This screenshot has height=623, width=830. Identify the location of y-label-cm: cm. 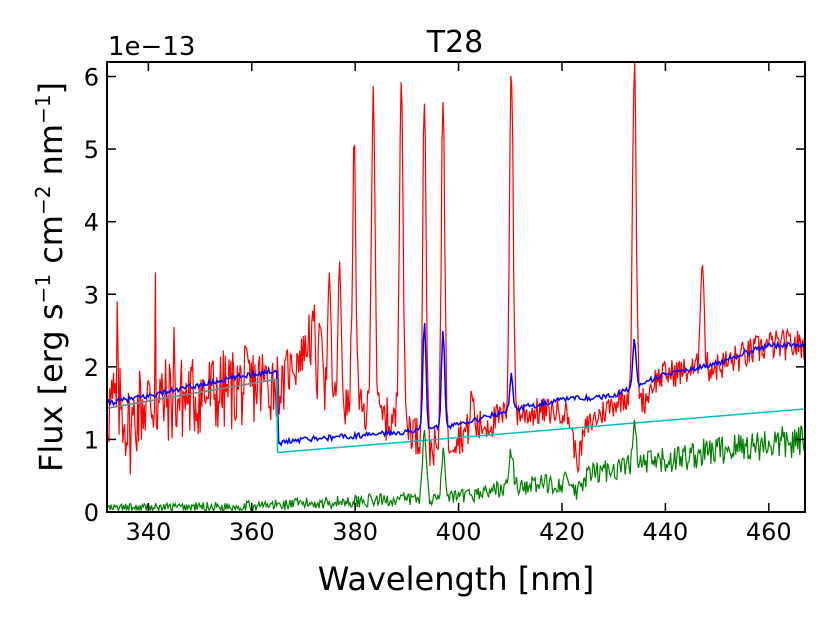
(51, 244).